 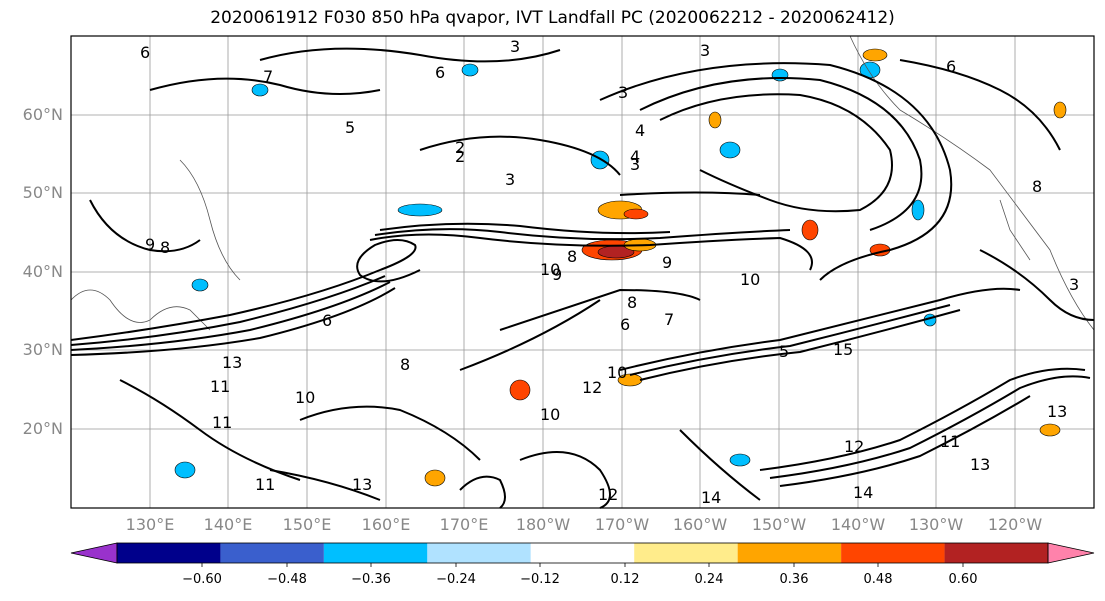 What do you see at coordinates (936, 524) in the screenshot?
I see `lon-label: 130°W` at bounding box center [936, 524].